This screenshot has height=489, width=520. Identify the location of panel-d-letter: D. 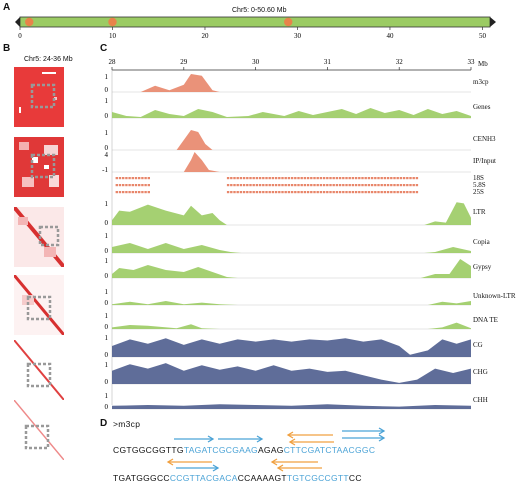
(104, 423).